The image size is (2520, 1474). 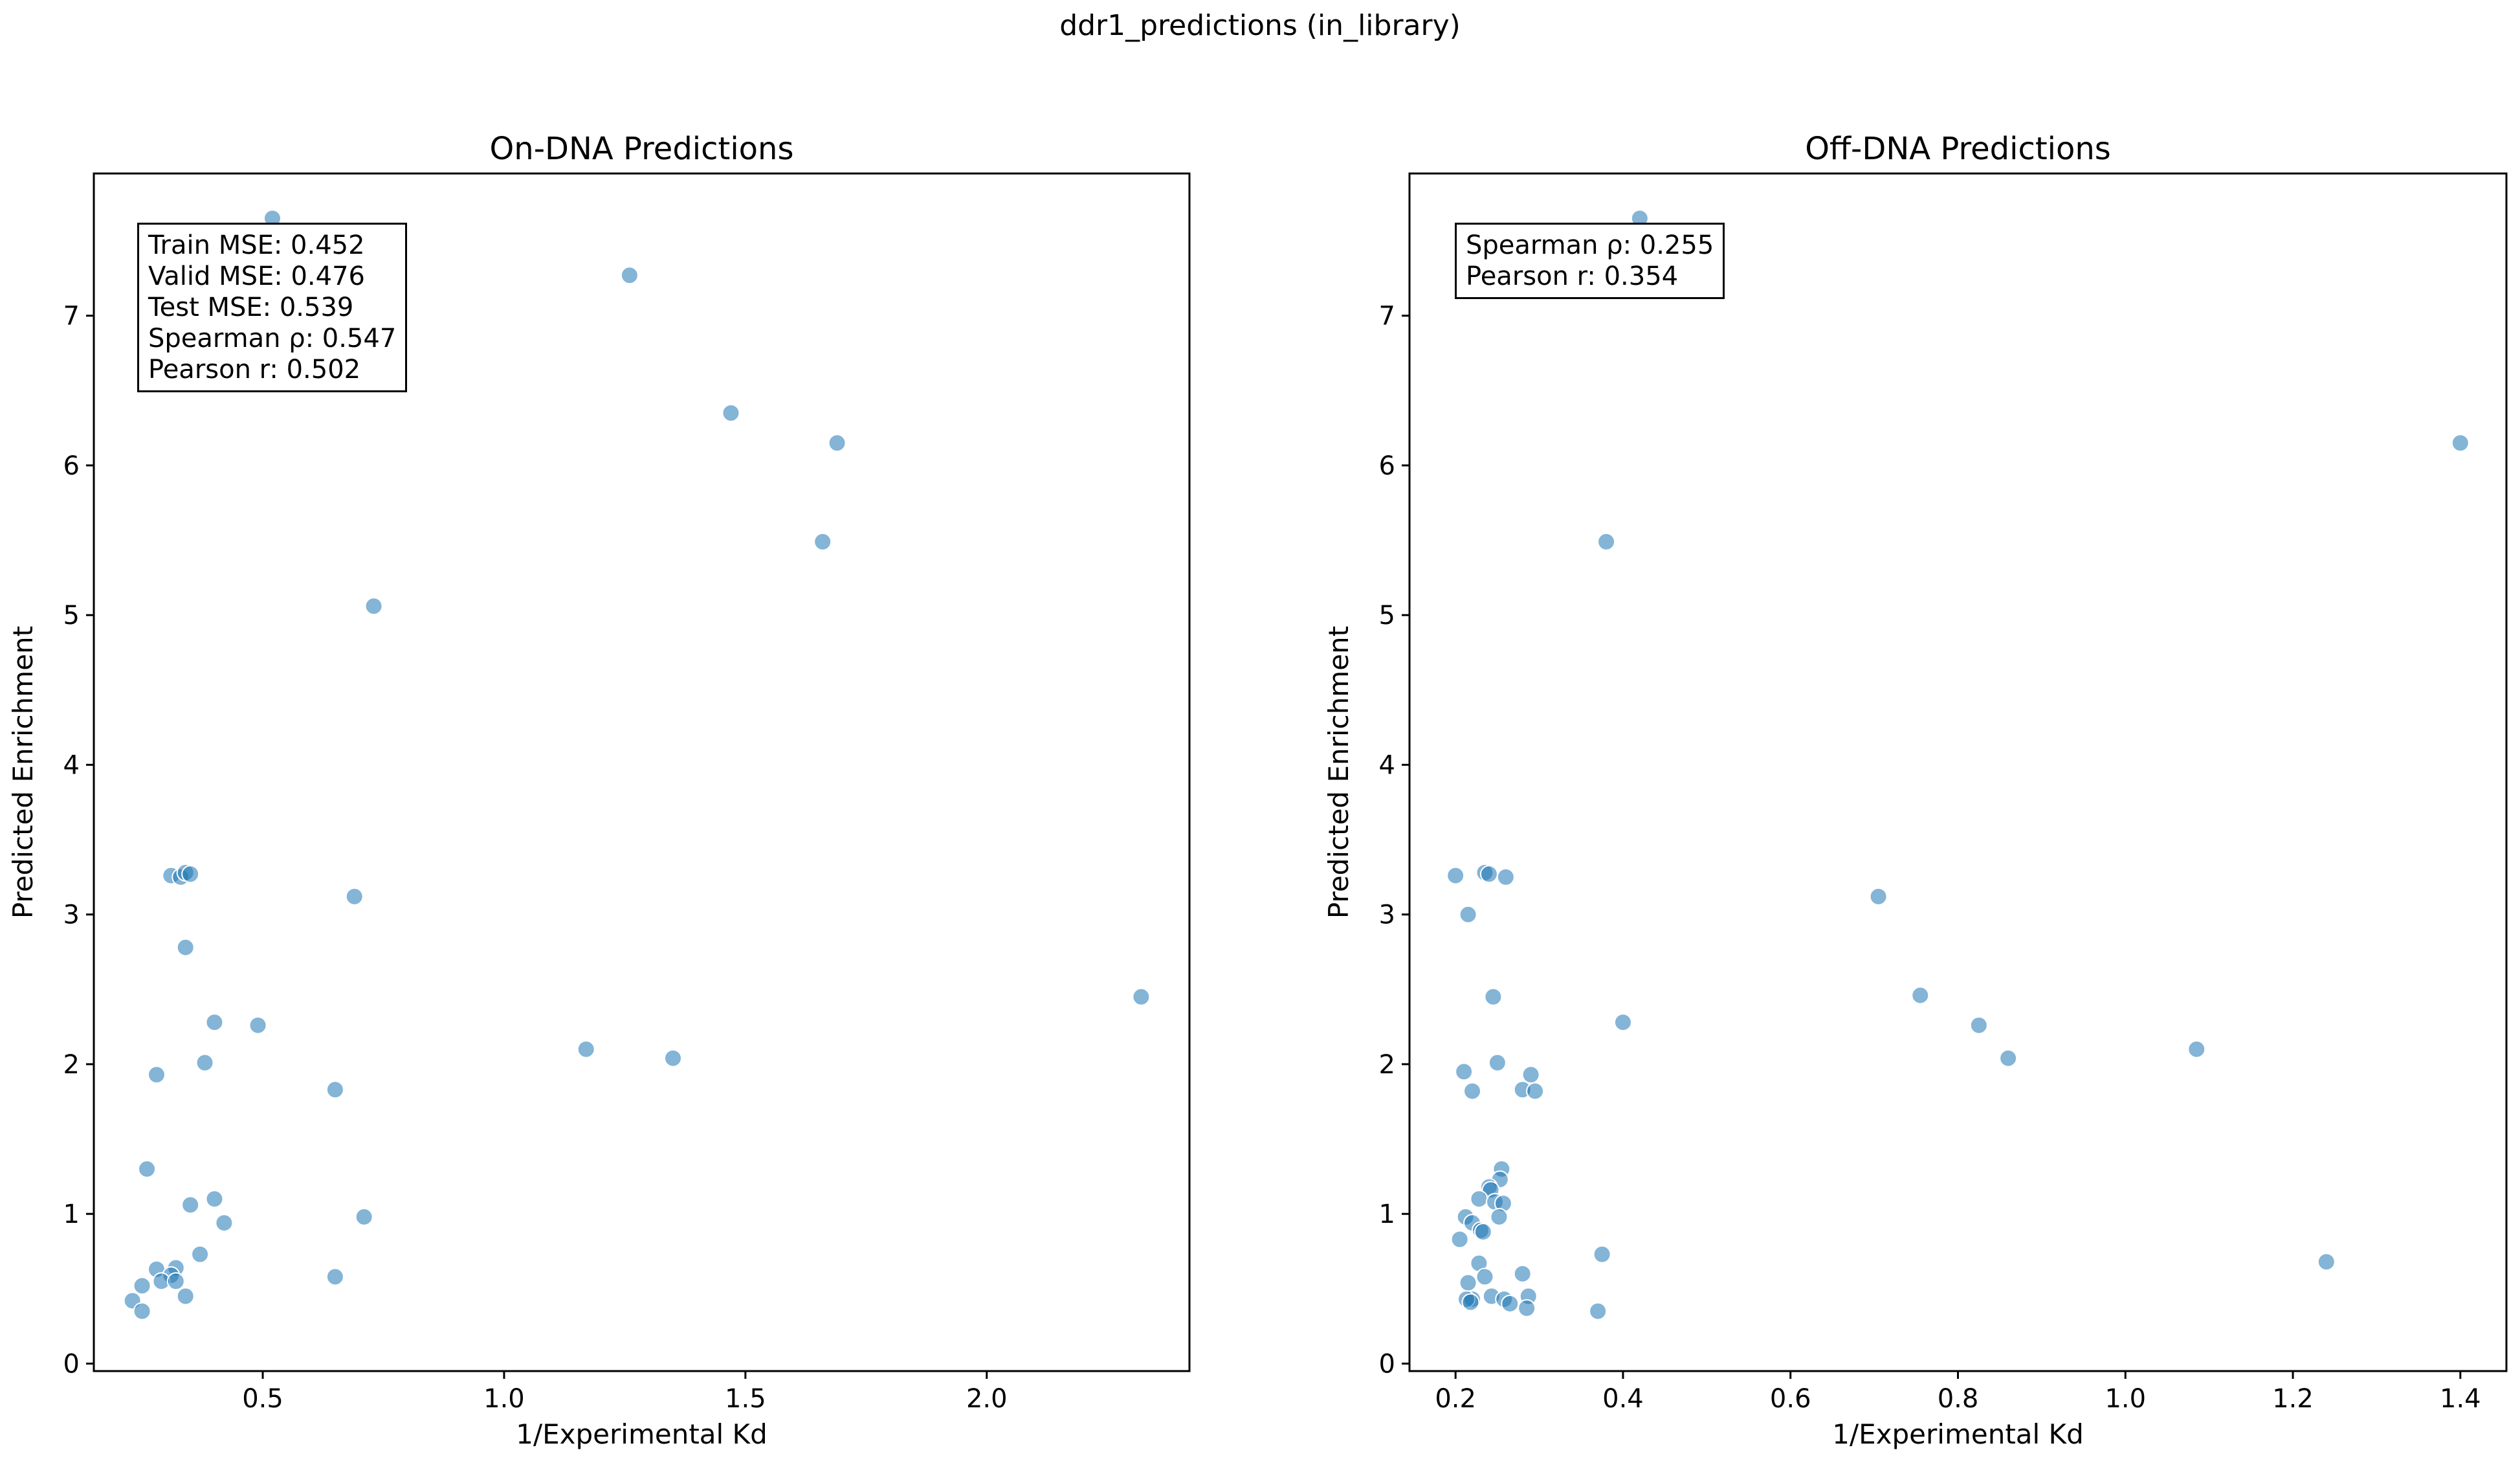 What do you see at coordinates (504, 1399) in the screenshot?
I see `on-dna-x-tick-label: 1.0` at bounding box center [504, 1399].